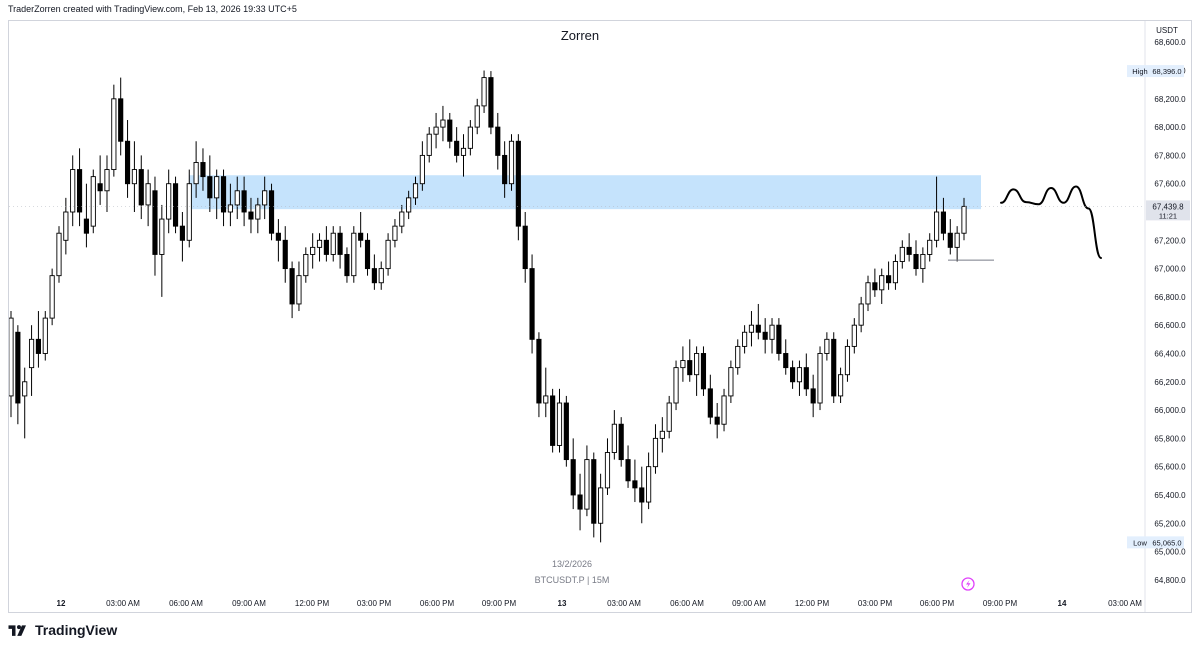  I want to click on last-price-bg, so click(1168, 210).